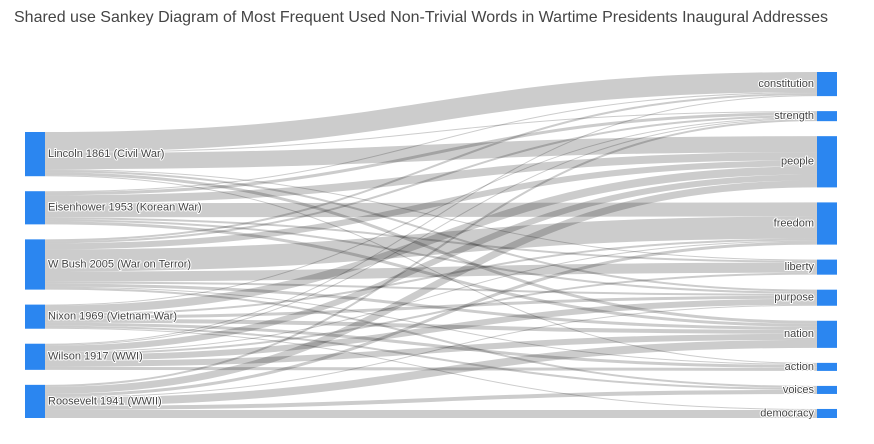 This screenshot has height=444, width=874. Describe the element at coordinates (112, 317) in the screenshot. I see `node-label: Nixon 1969 (Vietnam War)` at that location.